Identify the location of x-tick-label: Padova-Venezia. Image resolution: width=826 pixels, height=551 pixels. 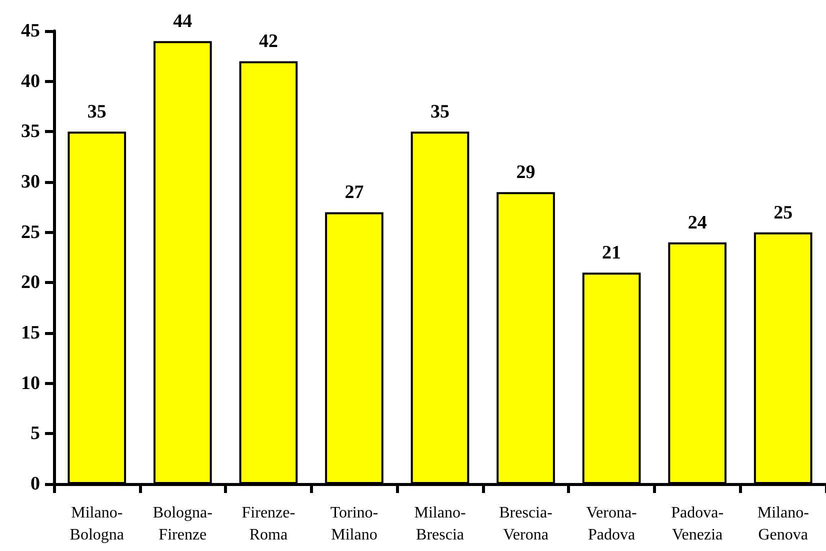
(697, 524).